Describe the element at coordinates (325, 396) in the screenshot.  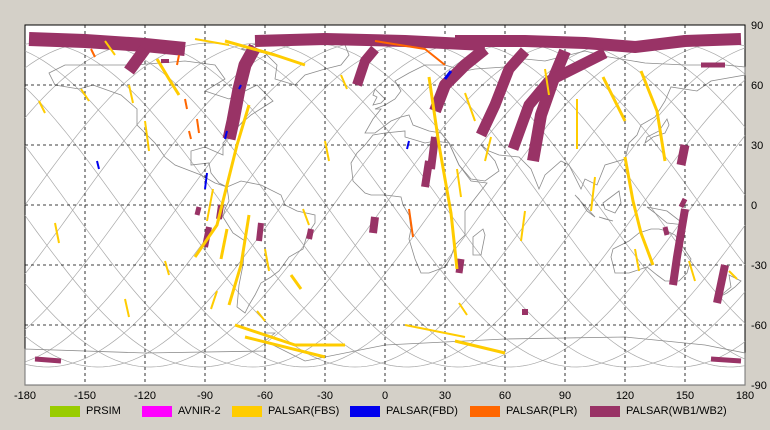
I see `x-tick-label: -30` at that location.